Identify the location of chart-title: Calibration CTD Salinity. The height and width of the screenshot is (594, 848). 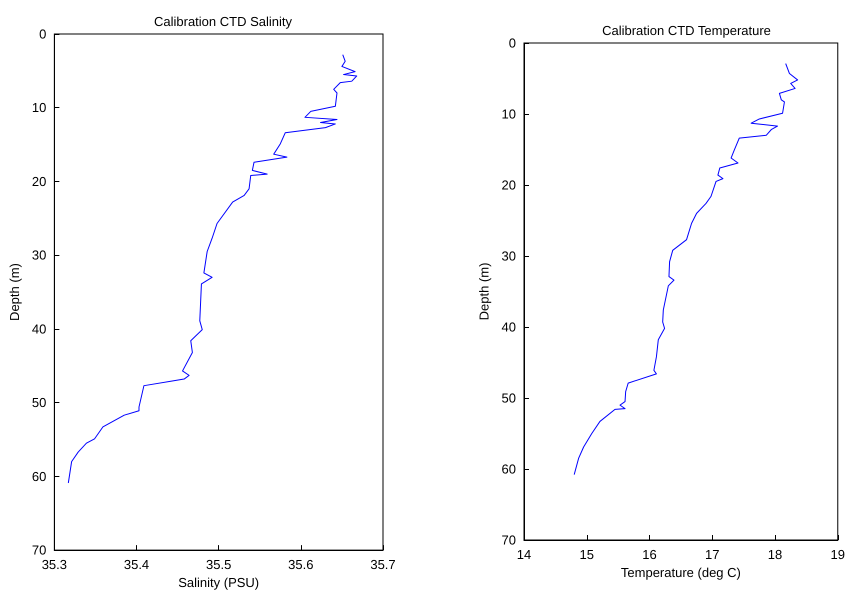
(223, 21).